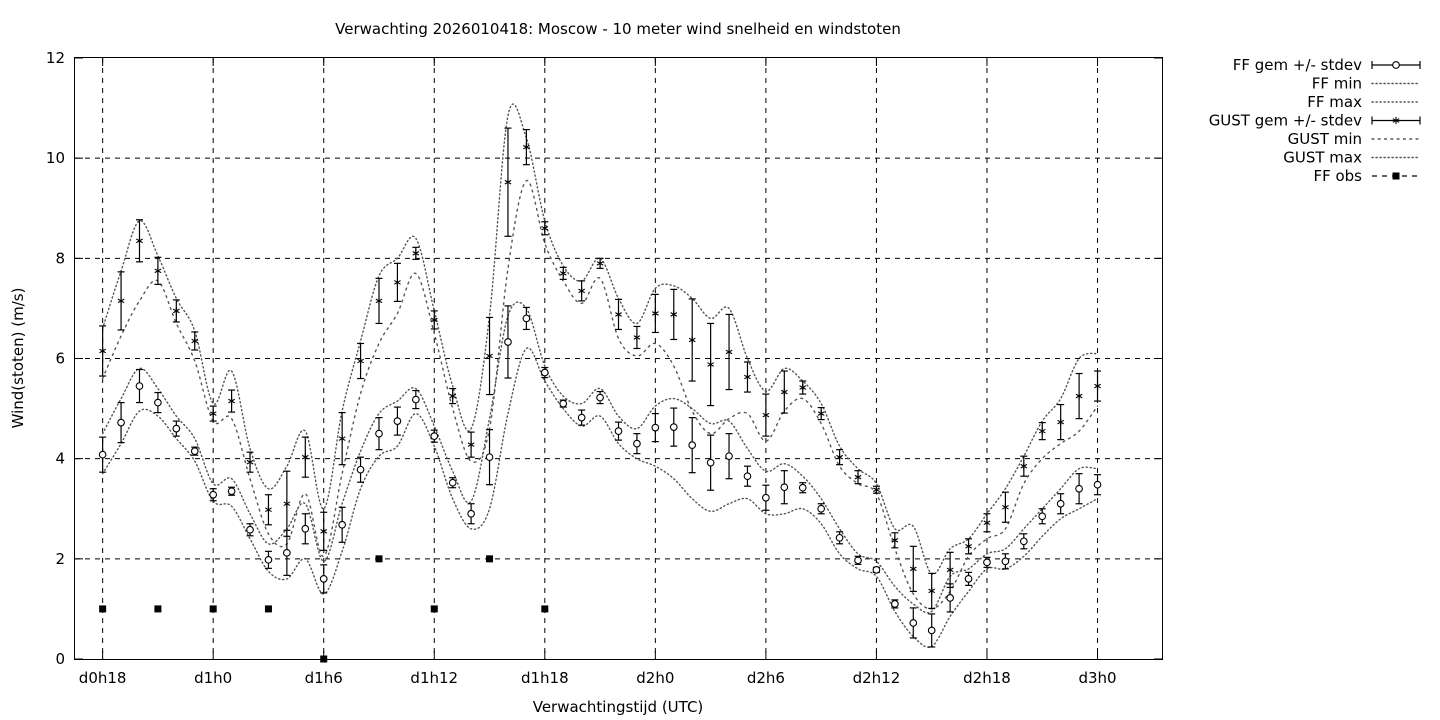 The image size is (1440, 720). What do you see at coordinates (324, 678) in the screenshot?
I see `x-tick-label: d1h6` at bounding box center [324, 678].